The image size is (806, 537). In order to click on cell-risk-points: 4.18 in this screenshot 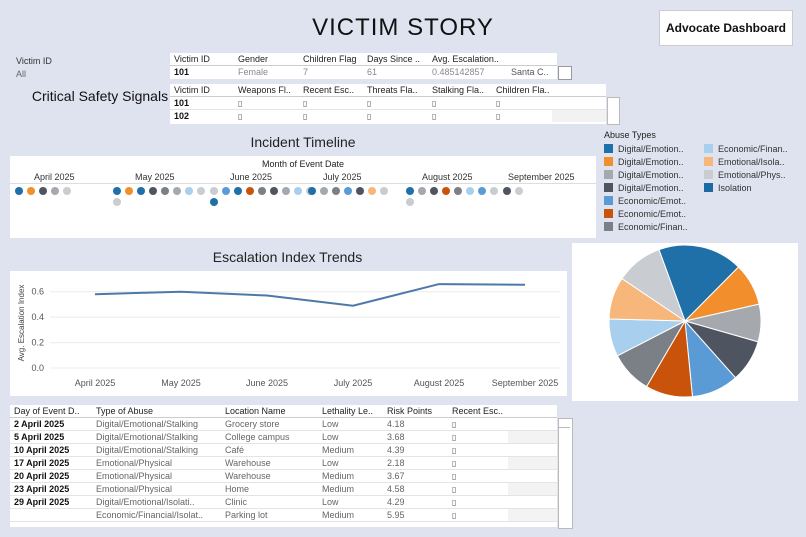, I will do `click(415, 424)`.